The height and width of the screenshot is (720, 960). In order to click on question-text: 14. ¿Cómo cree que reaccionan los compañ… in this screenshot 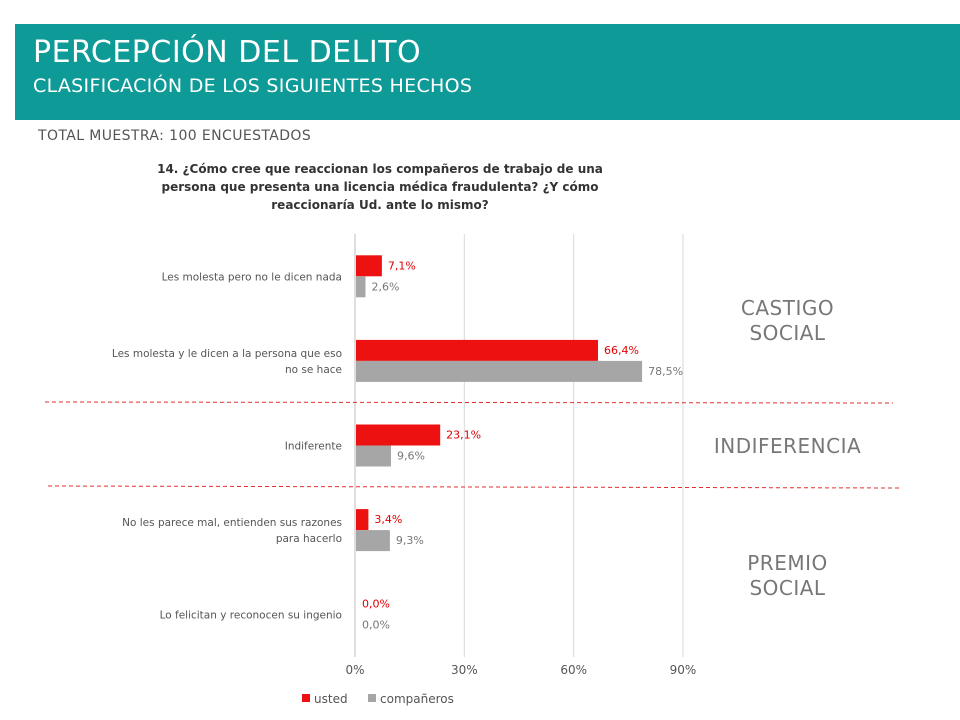, I will do `click(380, 187)`.